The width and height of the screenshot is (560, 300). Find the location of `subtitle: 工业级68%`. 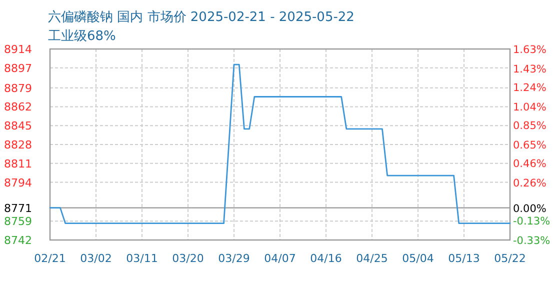

subtitle: 工业级68% is located at coordinates (82, 36).